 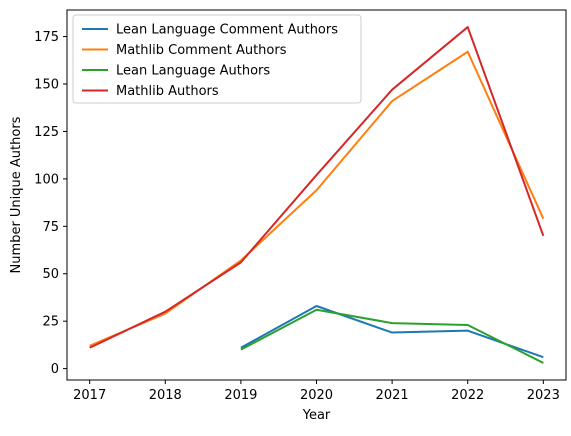 I want to click on x-tick-label: 2017, so click(x=89, y=395).